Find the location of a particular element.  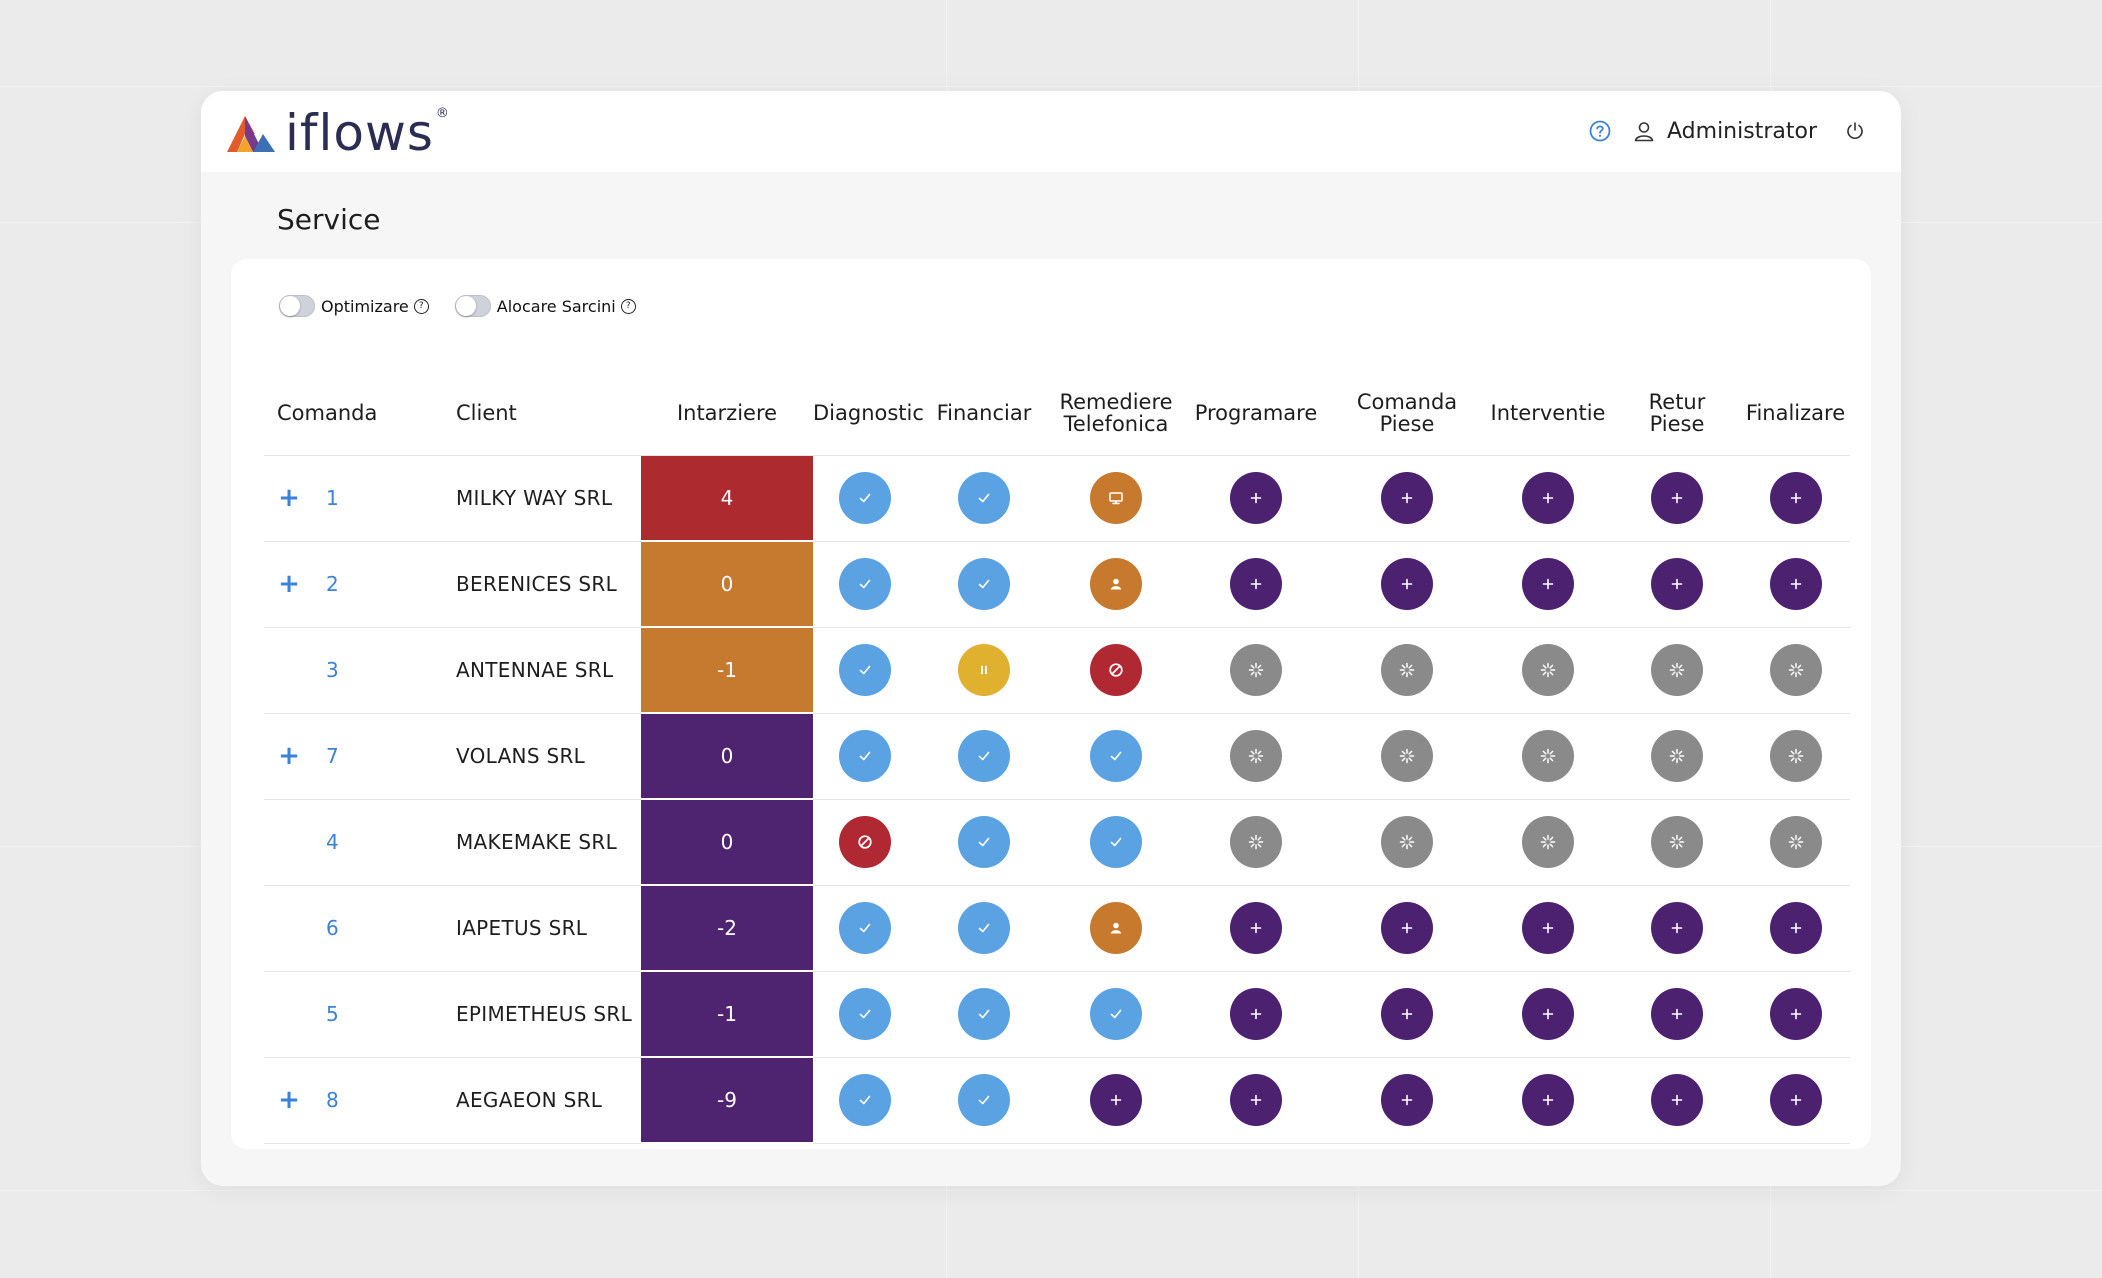

order-link: 1 is located at coordinates (332, 498).